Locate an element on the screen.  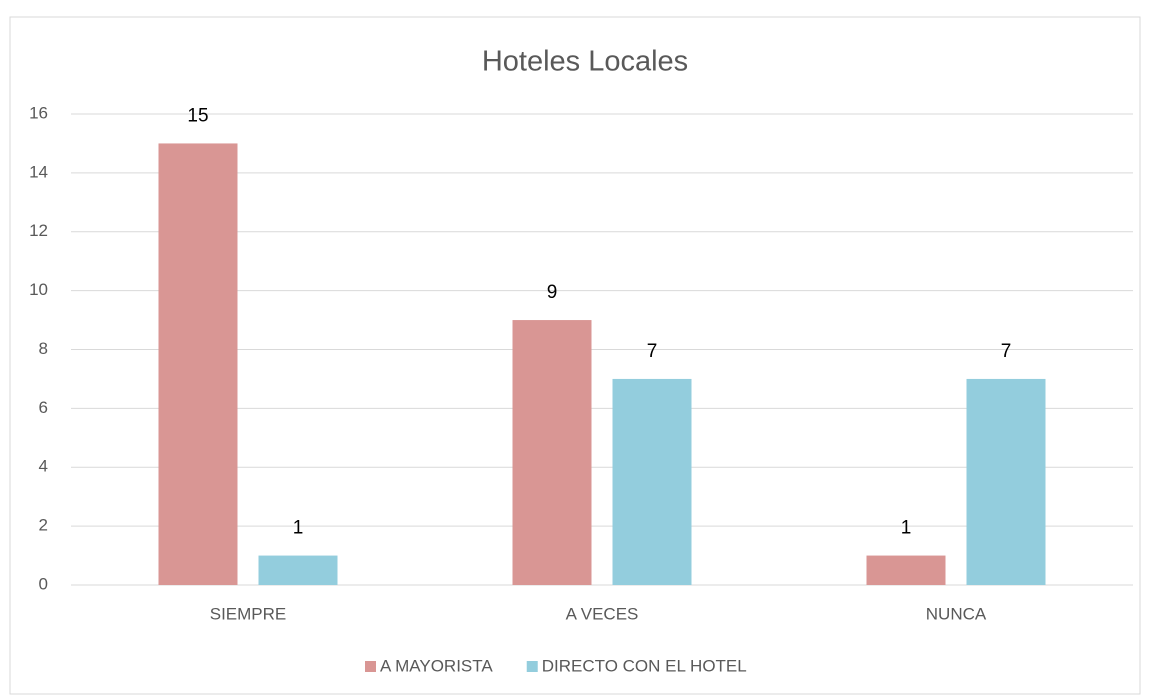
y-tick-label: 12 is located at coordinates (38, 230).